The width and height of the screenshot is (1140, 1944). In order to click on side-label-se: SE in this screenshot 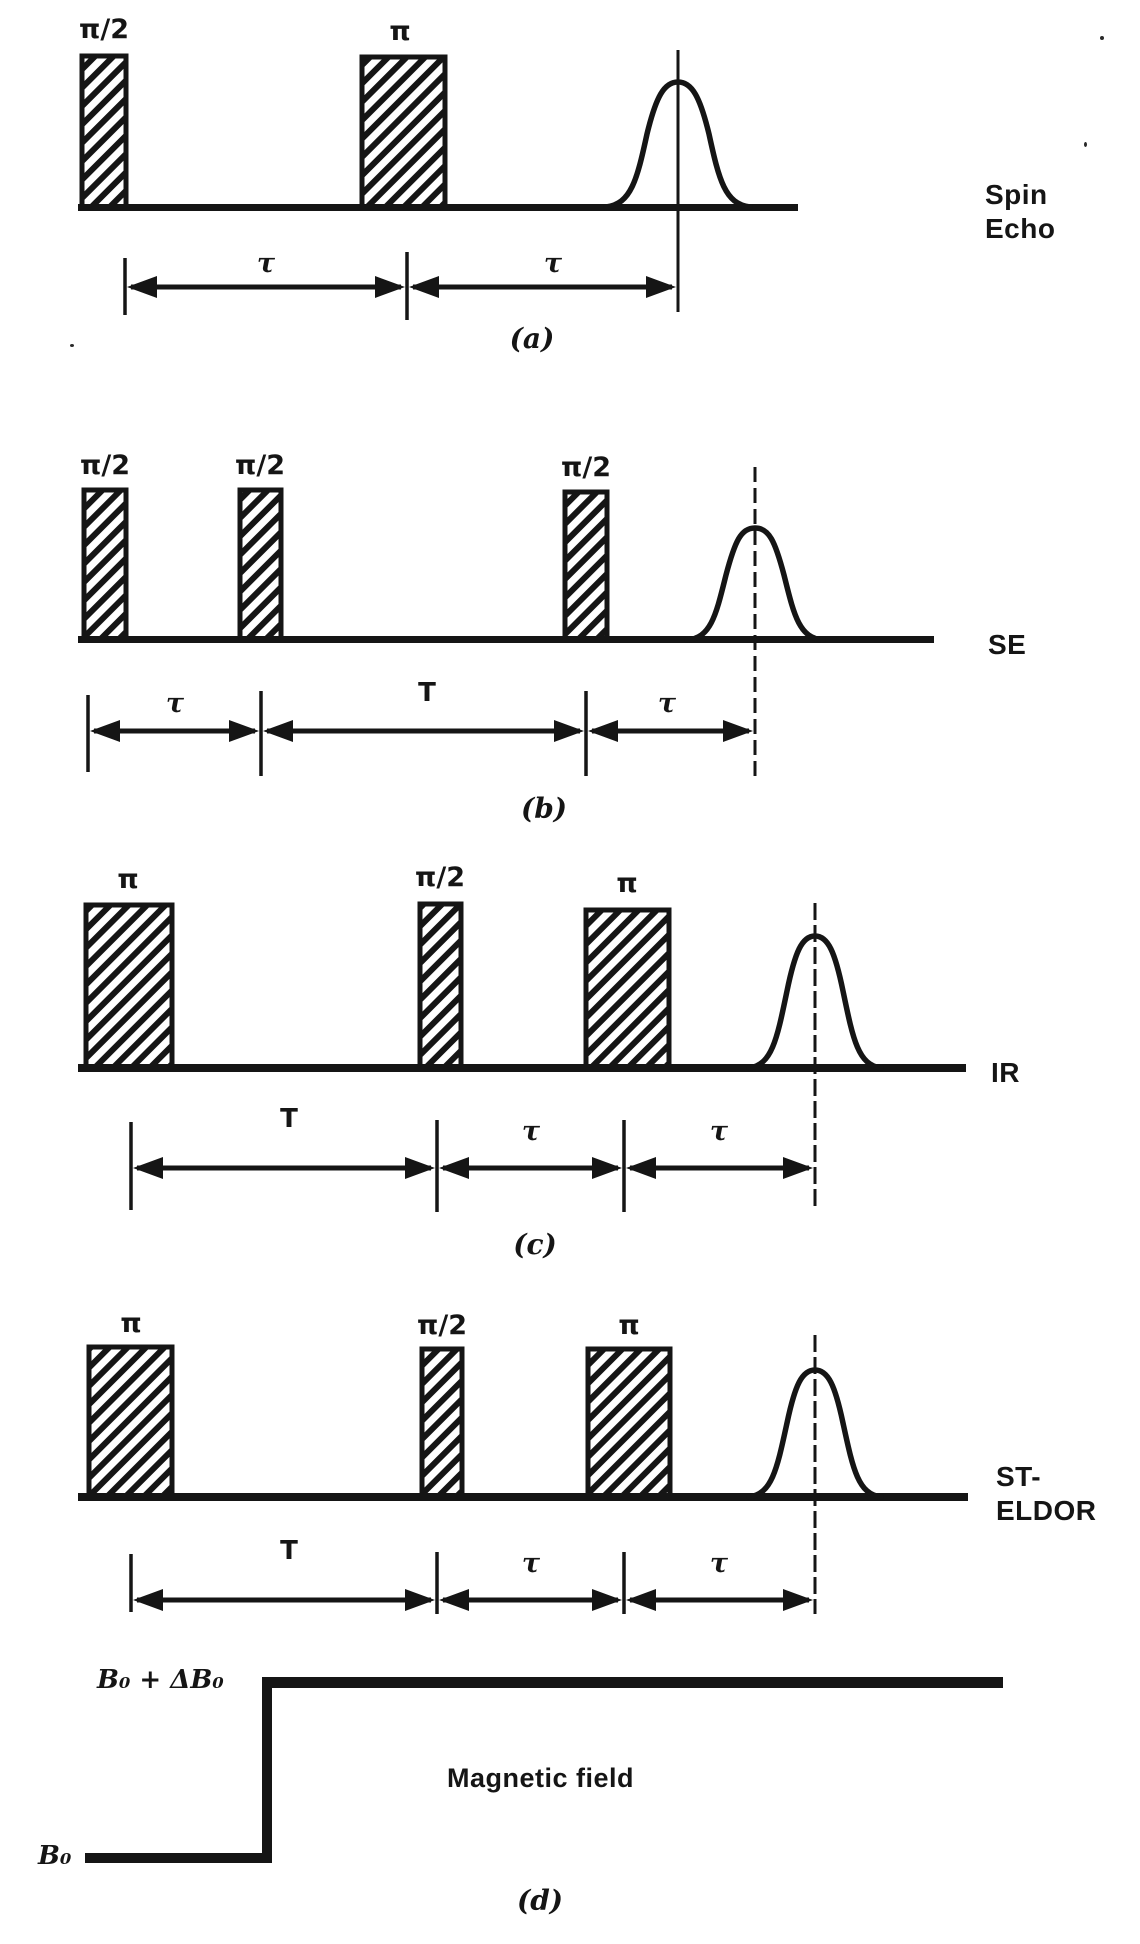, I will do `click(1007, 644)`.